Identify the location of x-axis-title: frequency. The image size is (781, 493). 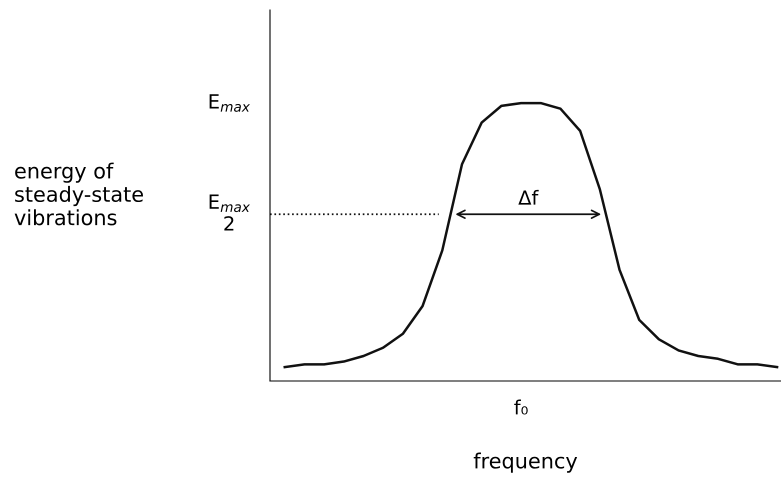
(526, 462).